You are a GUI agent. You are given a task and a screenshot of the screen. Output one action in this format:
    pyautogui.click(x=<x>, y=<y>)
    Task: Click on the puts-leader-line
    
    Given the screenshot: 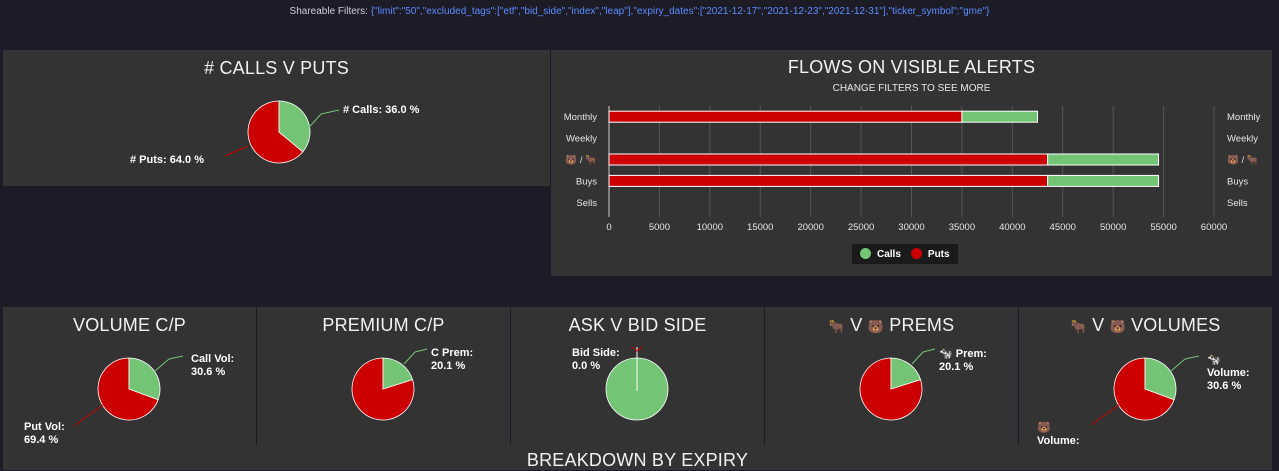 What is the action you would take?
    pyautogui.click(x=236, y=151)
    